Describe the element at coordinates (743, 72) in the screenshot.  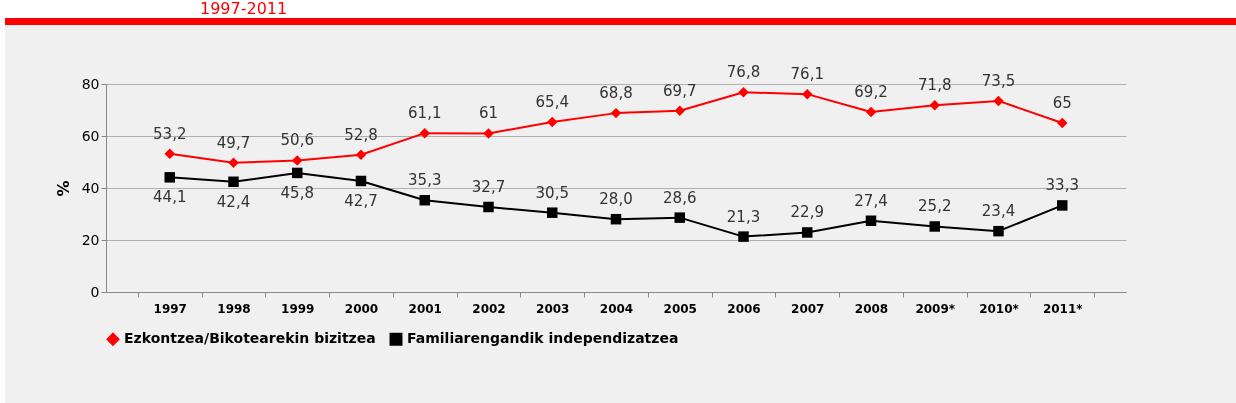
I see `data-label: 76,8` at that location.